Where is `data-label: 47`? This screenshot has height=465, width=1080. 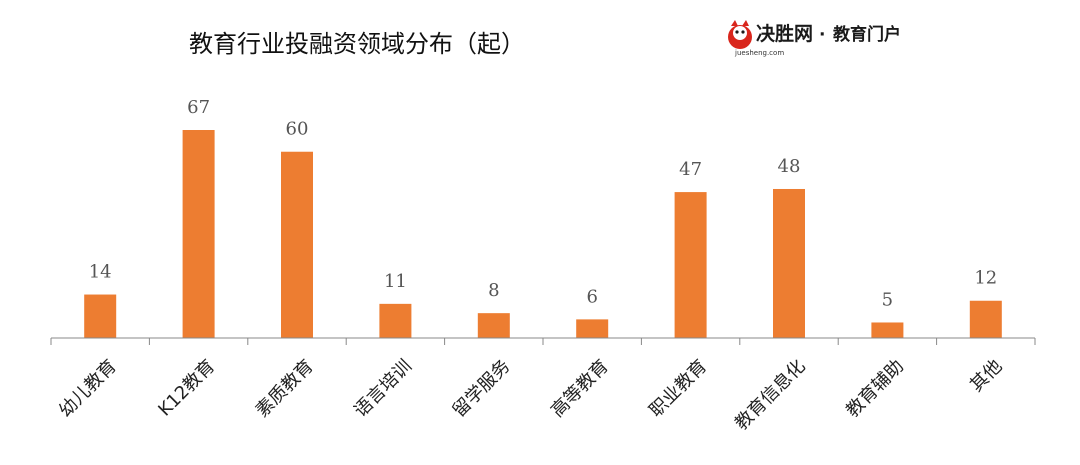
data-label: 47 is located at coordinates (690, 169).